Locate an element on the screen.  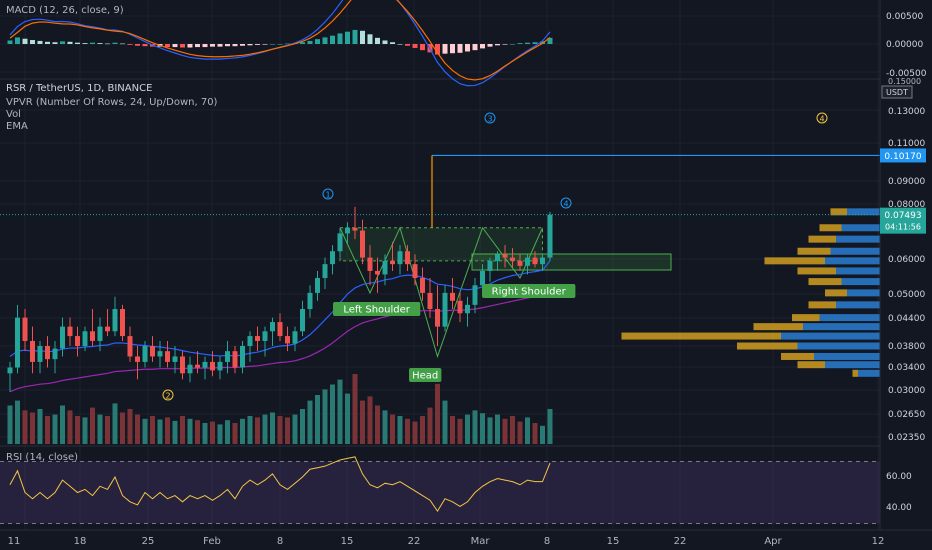
left-shoulder-label: Left Shoulder is located at coordinates (376, 310).